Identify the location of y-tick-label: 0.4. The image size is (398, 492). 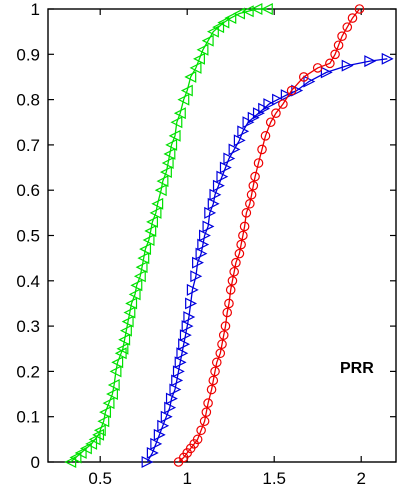
(28, 281).